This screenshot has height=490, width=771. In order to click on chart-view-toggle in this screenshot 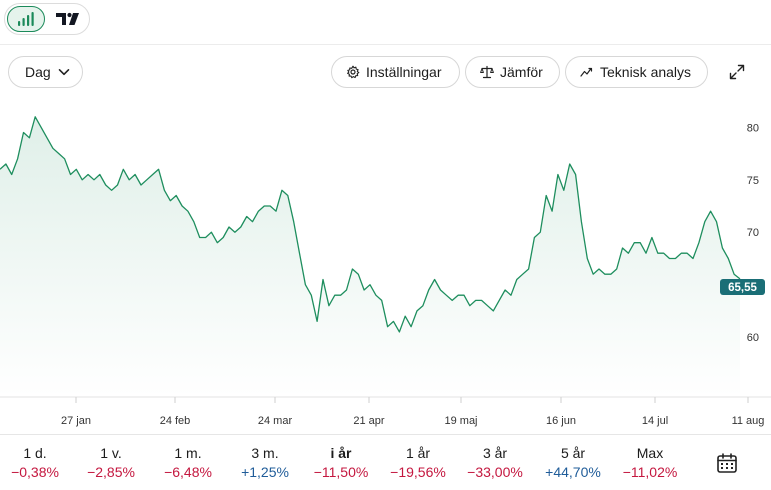, I will do `click(26, 19)`.